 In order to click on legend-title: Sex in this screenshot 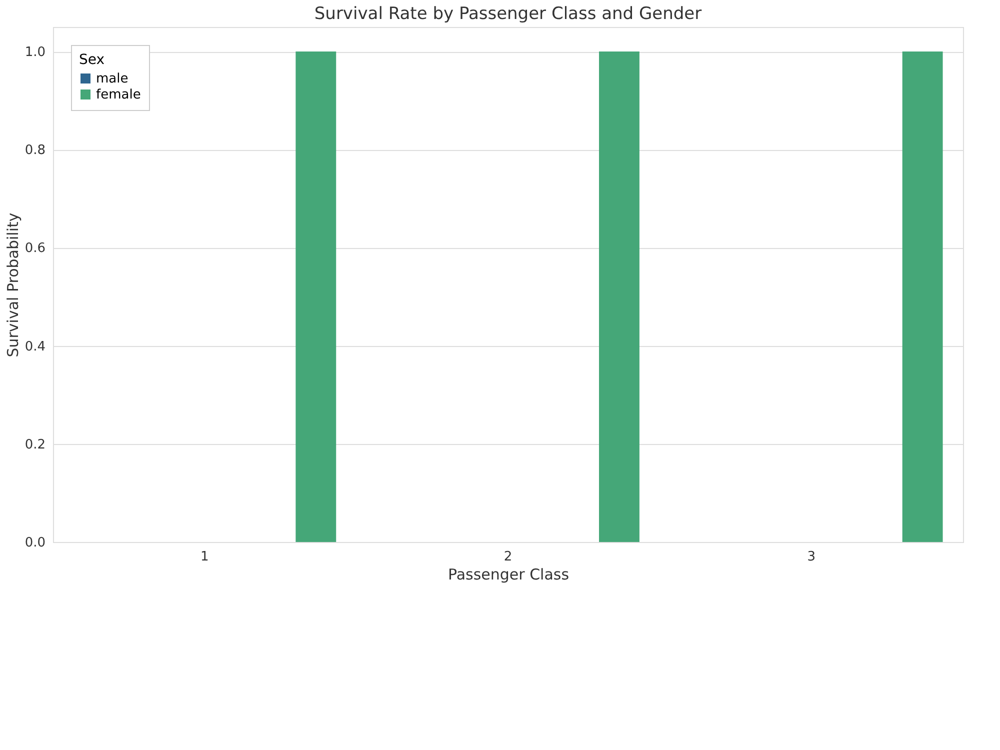, I will do `click(92, 60)`.